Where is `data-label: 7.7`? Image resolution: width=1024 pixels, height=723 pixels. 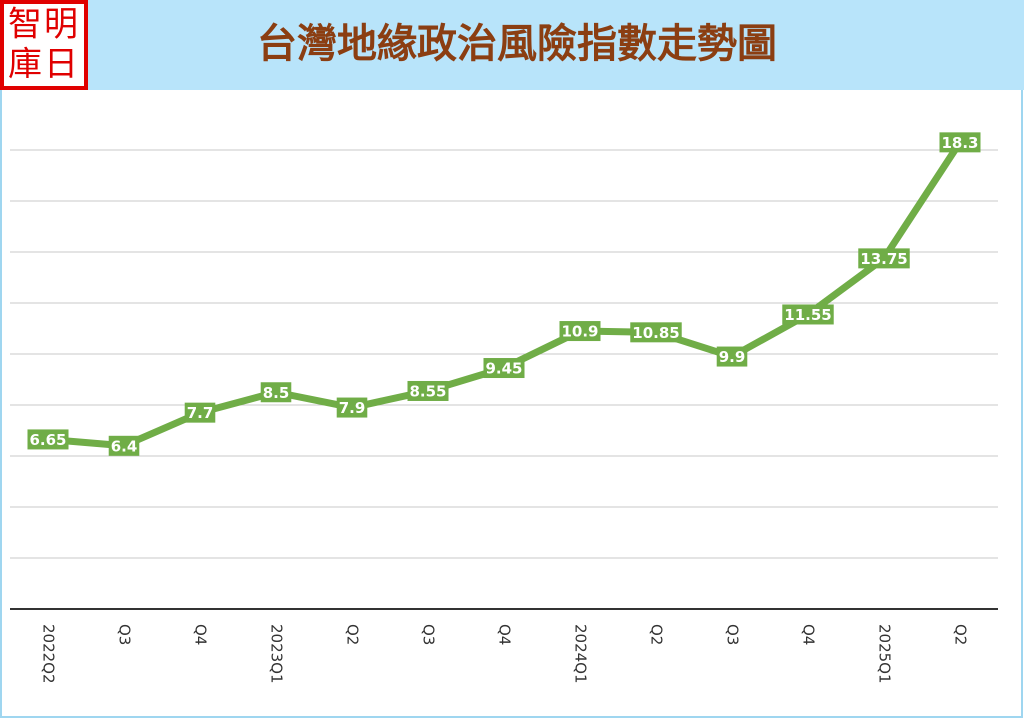 data-label: 7.7 is located at coordinates (200, 413).